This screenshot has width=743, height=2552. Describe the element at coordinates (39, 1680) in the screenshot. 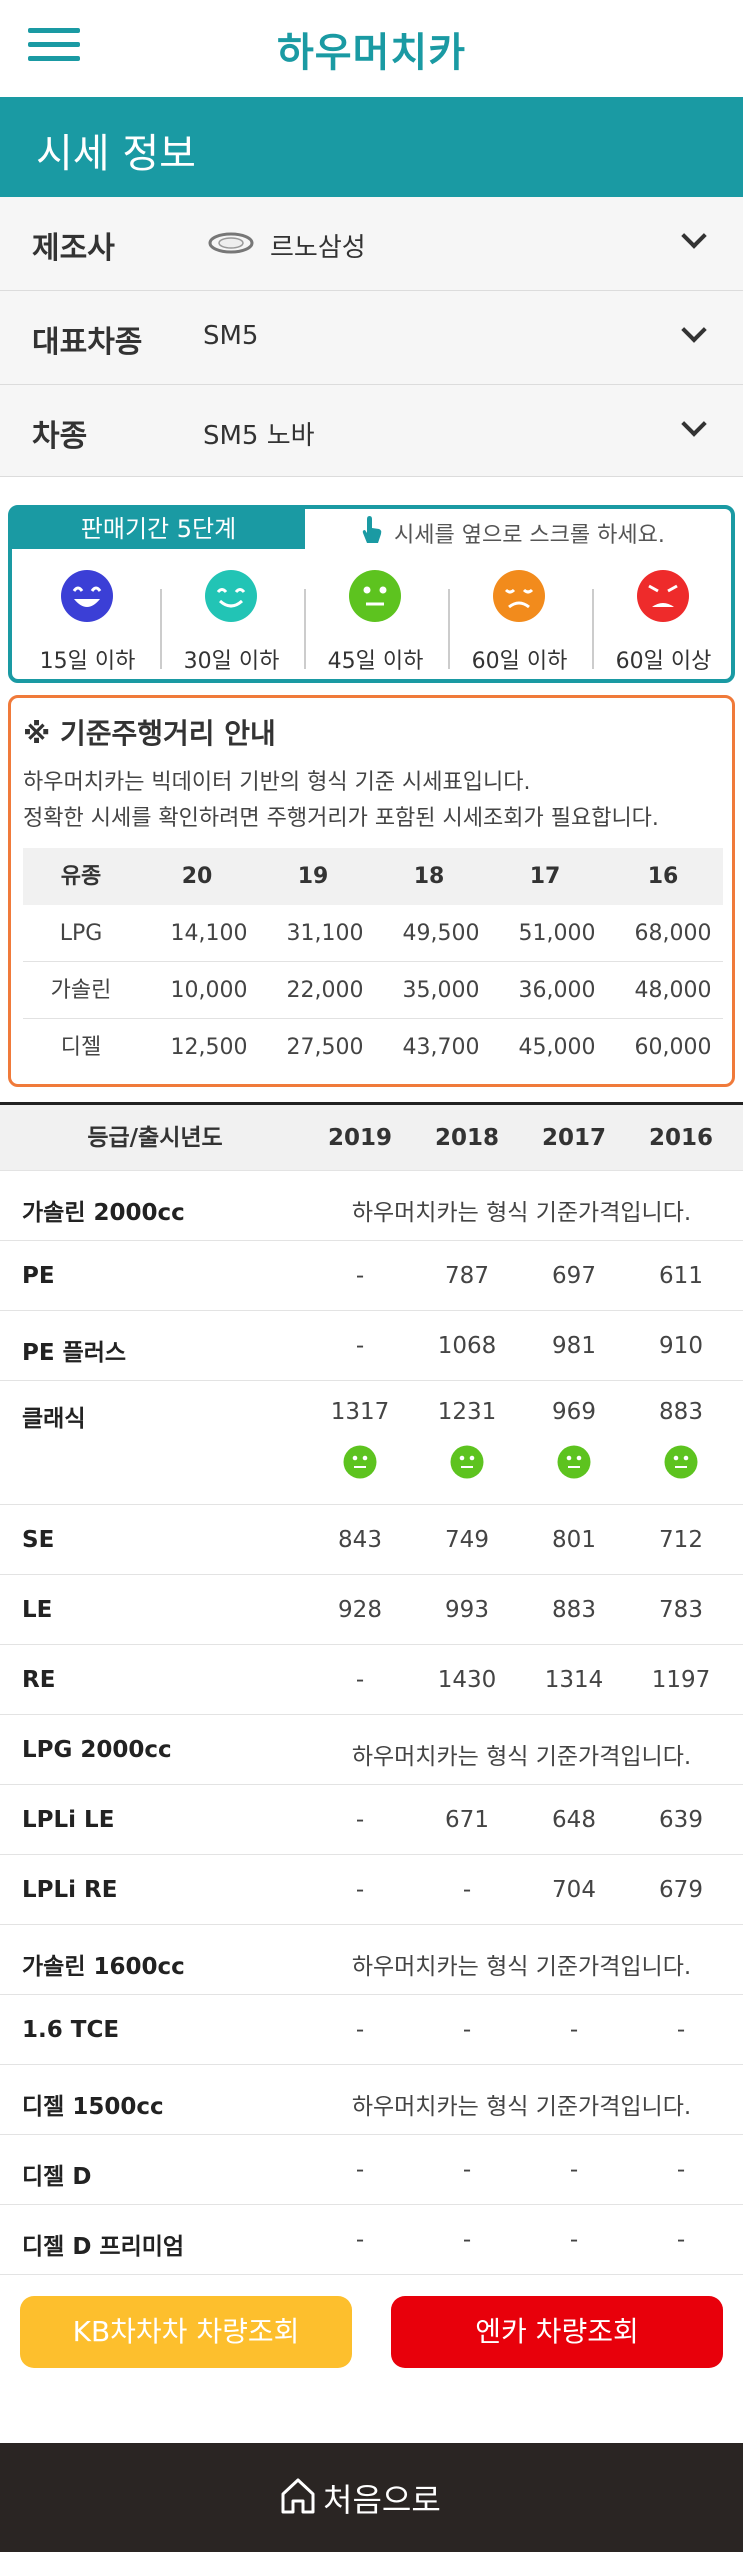

I see `grade-name: RE` at that location.